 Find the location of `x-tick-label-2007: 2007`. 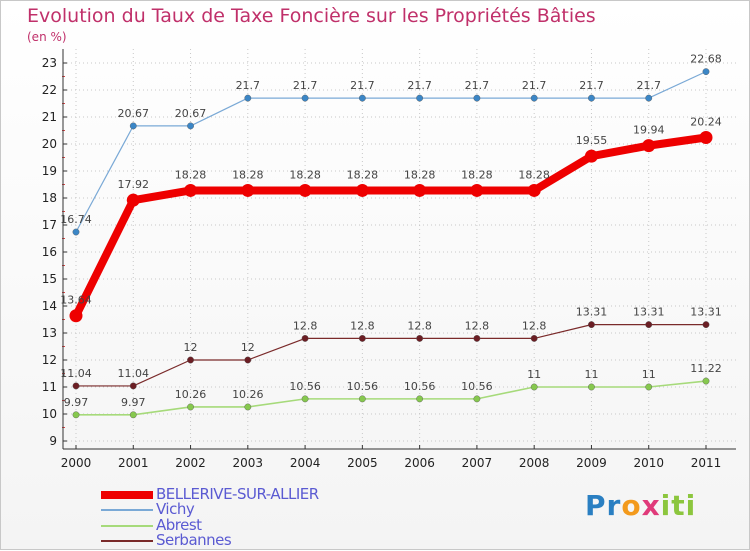

x-tick-label-2007: 2007 is located at coordinates (477, 463).